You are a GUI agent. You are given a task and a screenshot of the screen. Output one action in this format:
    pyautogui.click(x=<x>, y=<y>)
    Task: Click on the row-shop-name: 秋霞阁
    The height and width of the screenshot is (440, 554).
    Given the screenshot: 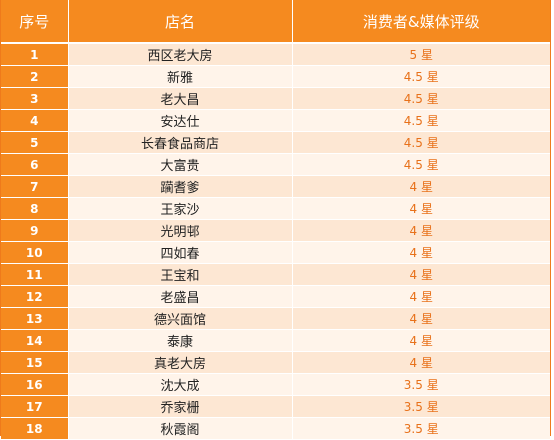 What is the action you would take?
    pyautogui.click(x=180, y=428)
    